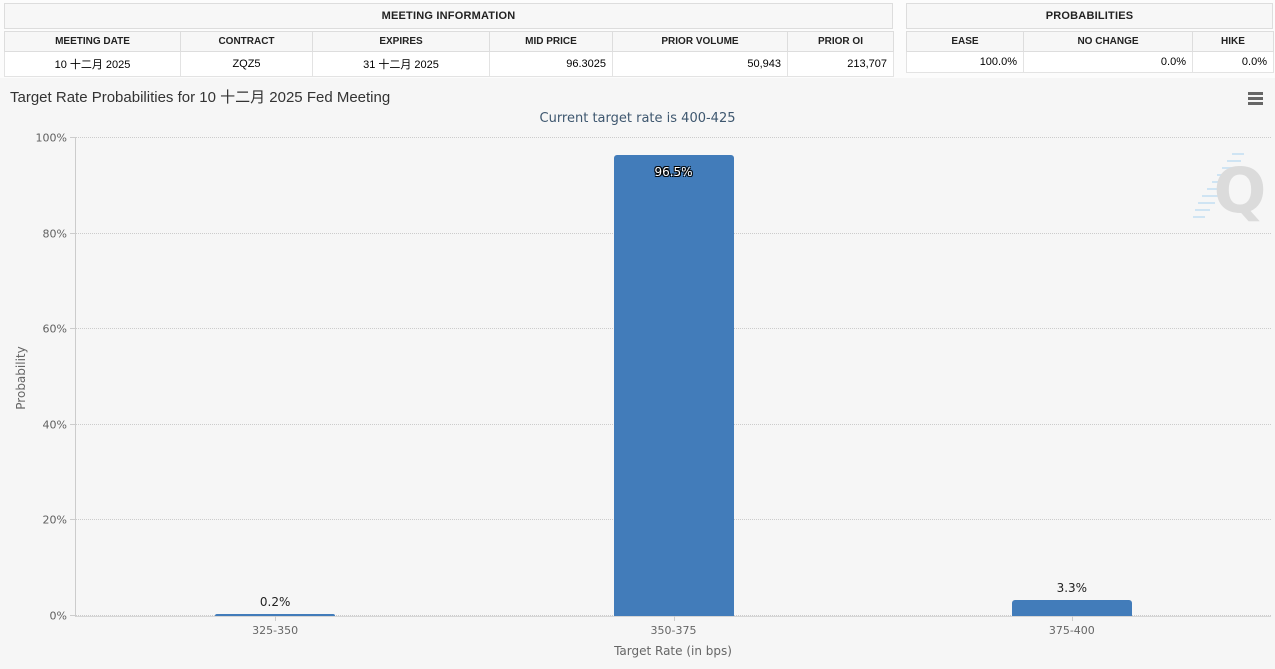 This screenshot has height=669, width=1275. Describe the element at coordinates (700, 64) in the screenshot. I see `prior-volume-value: 50,943` at that location.